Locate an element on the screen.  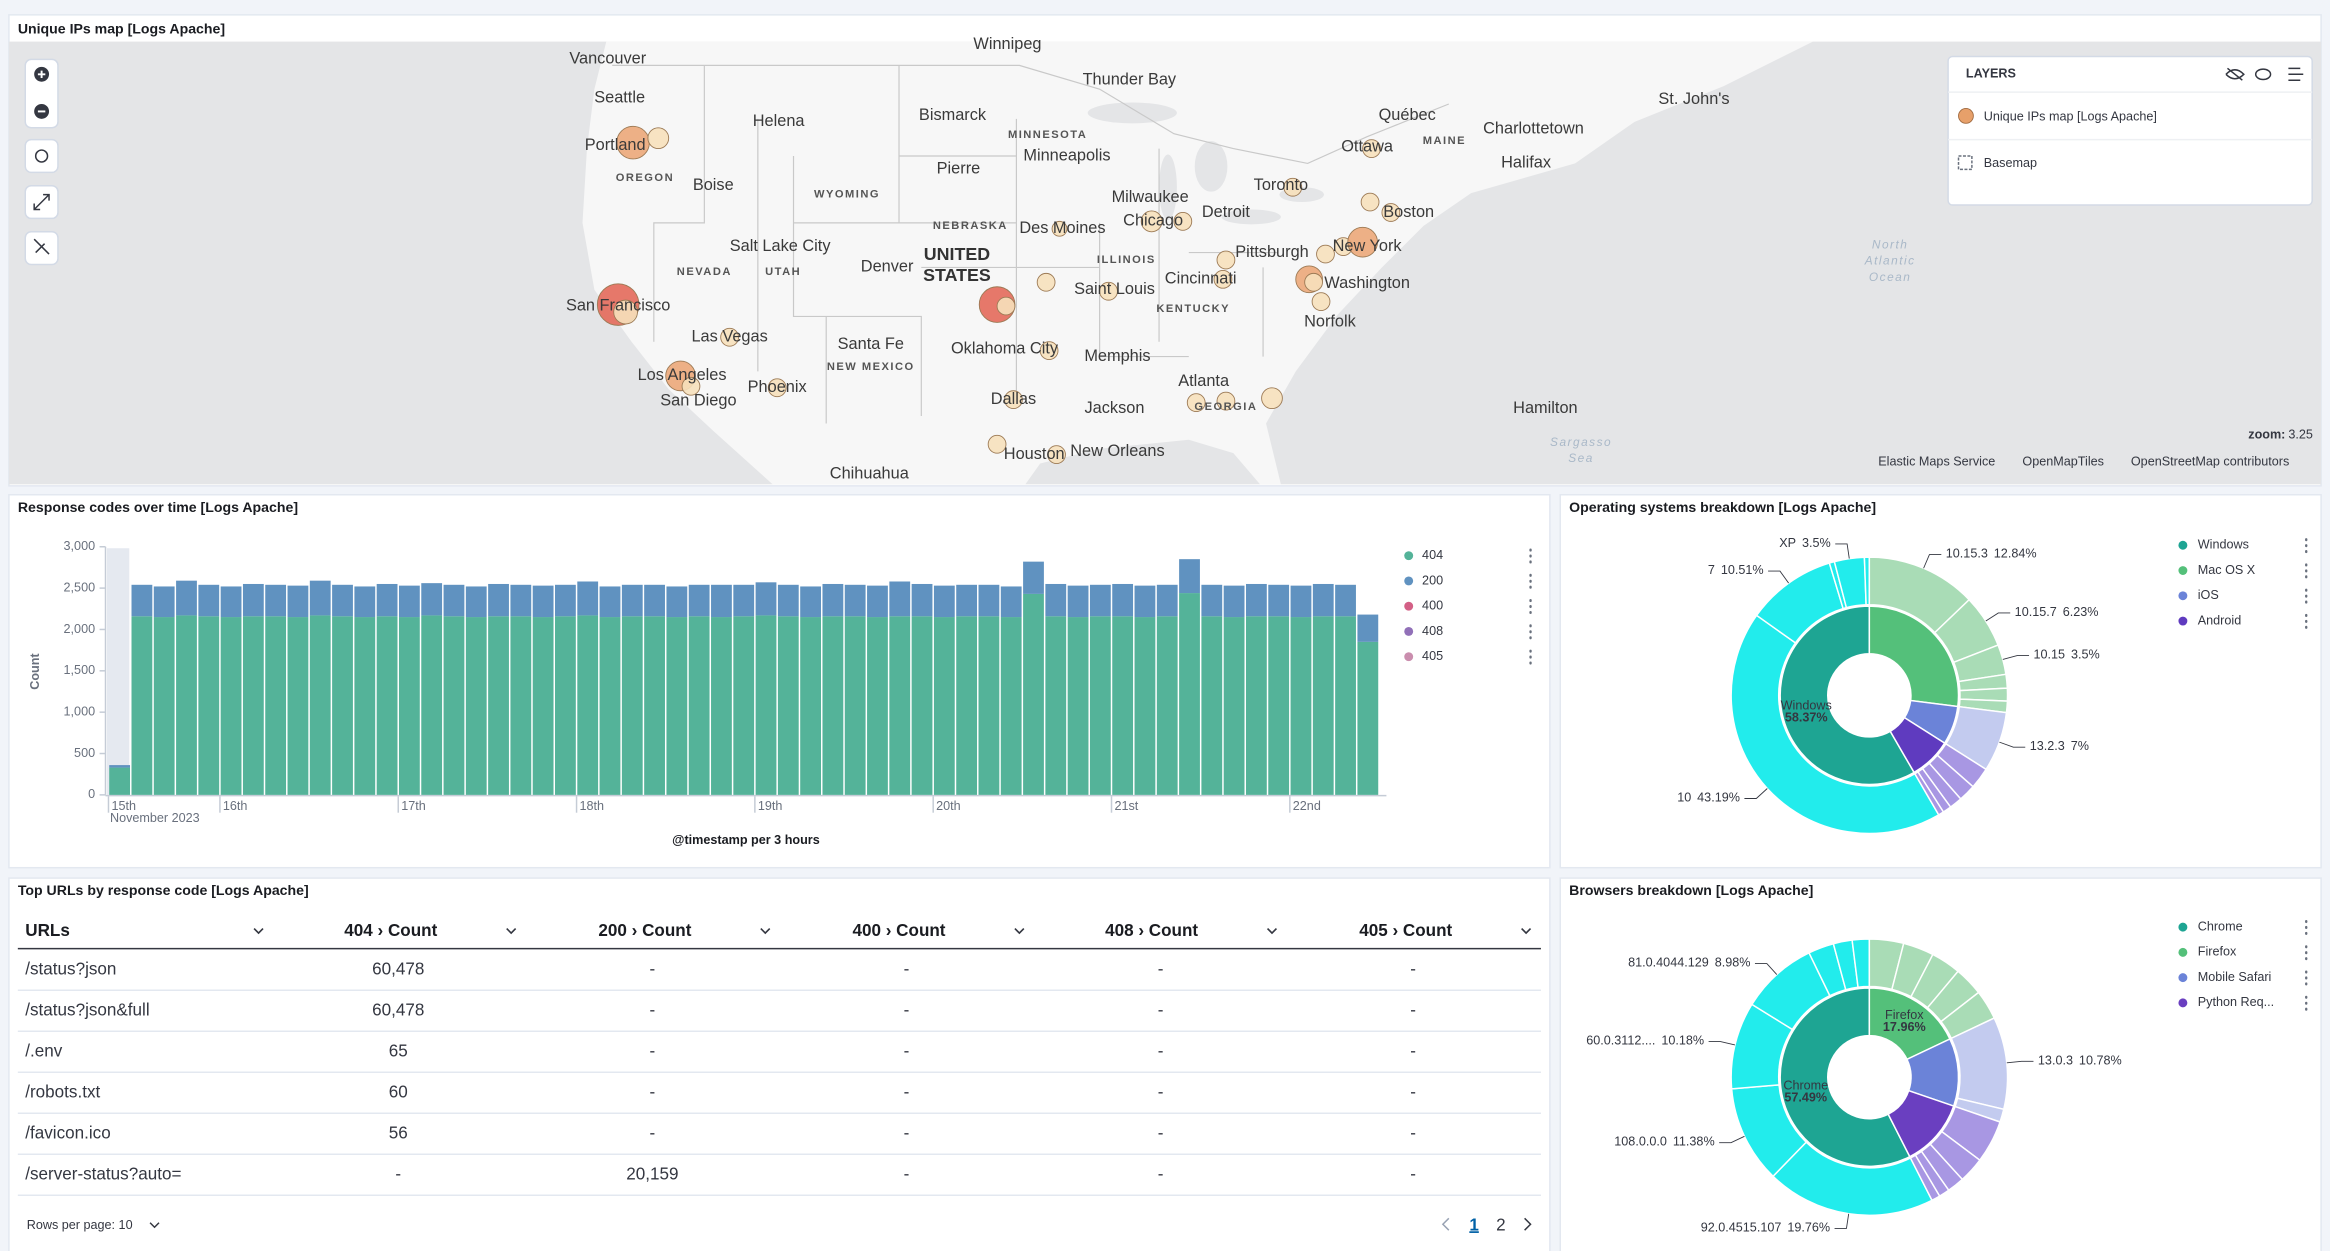
x-tick-label: 15th is located at coordinates (123, 806).